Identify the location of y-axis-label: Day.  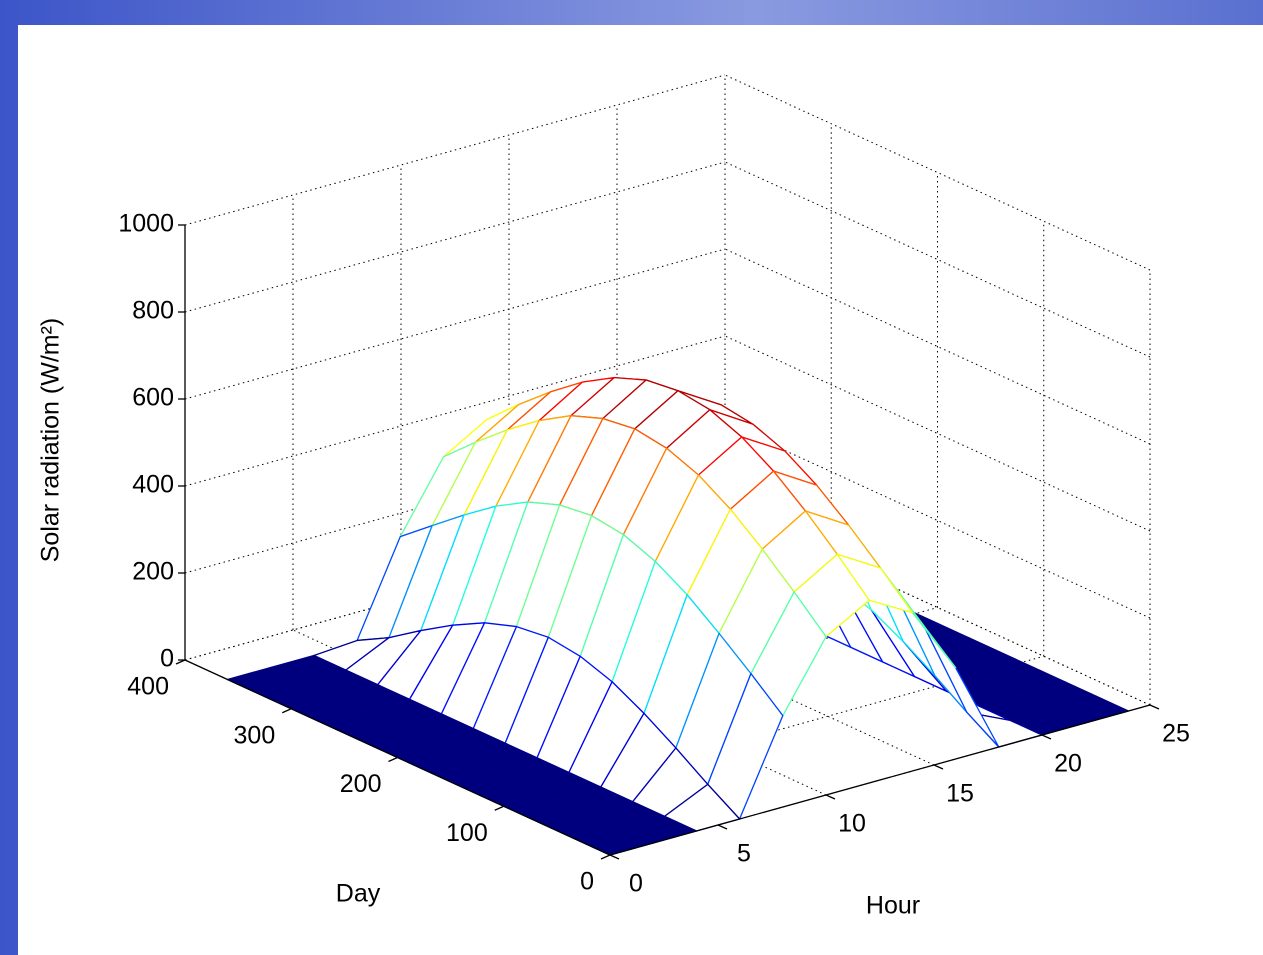
(358, 894).